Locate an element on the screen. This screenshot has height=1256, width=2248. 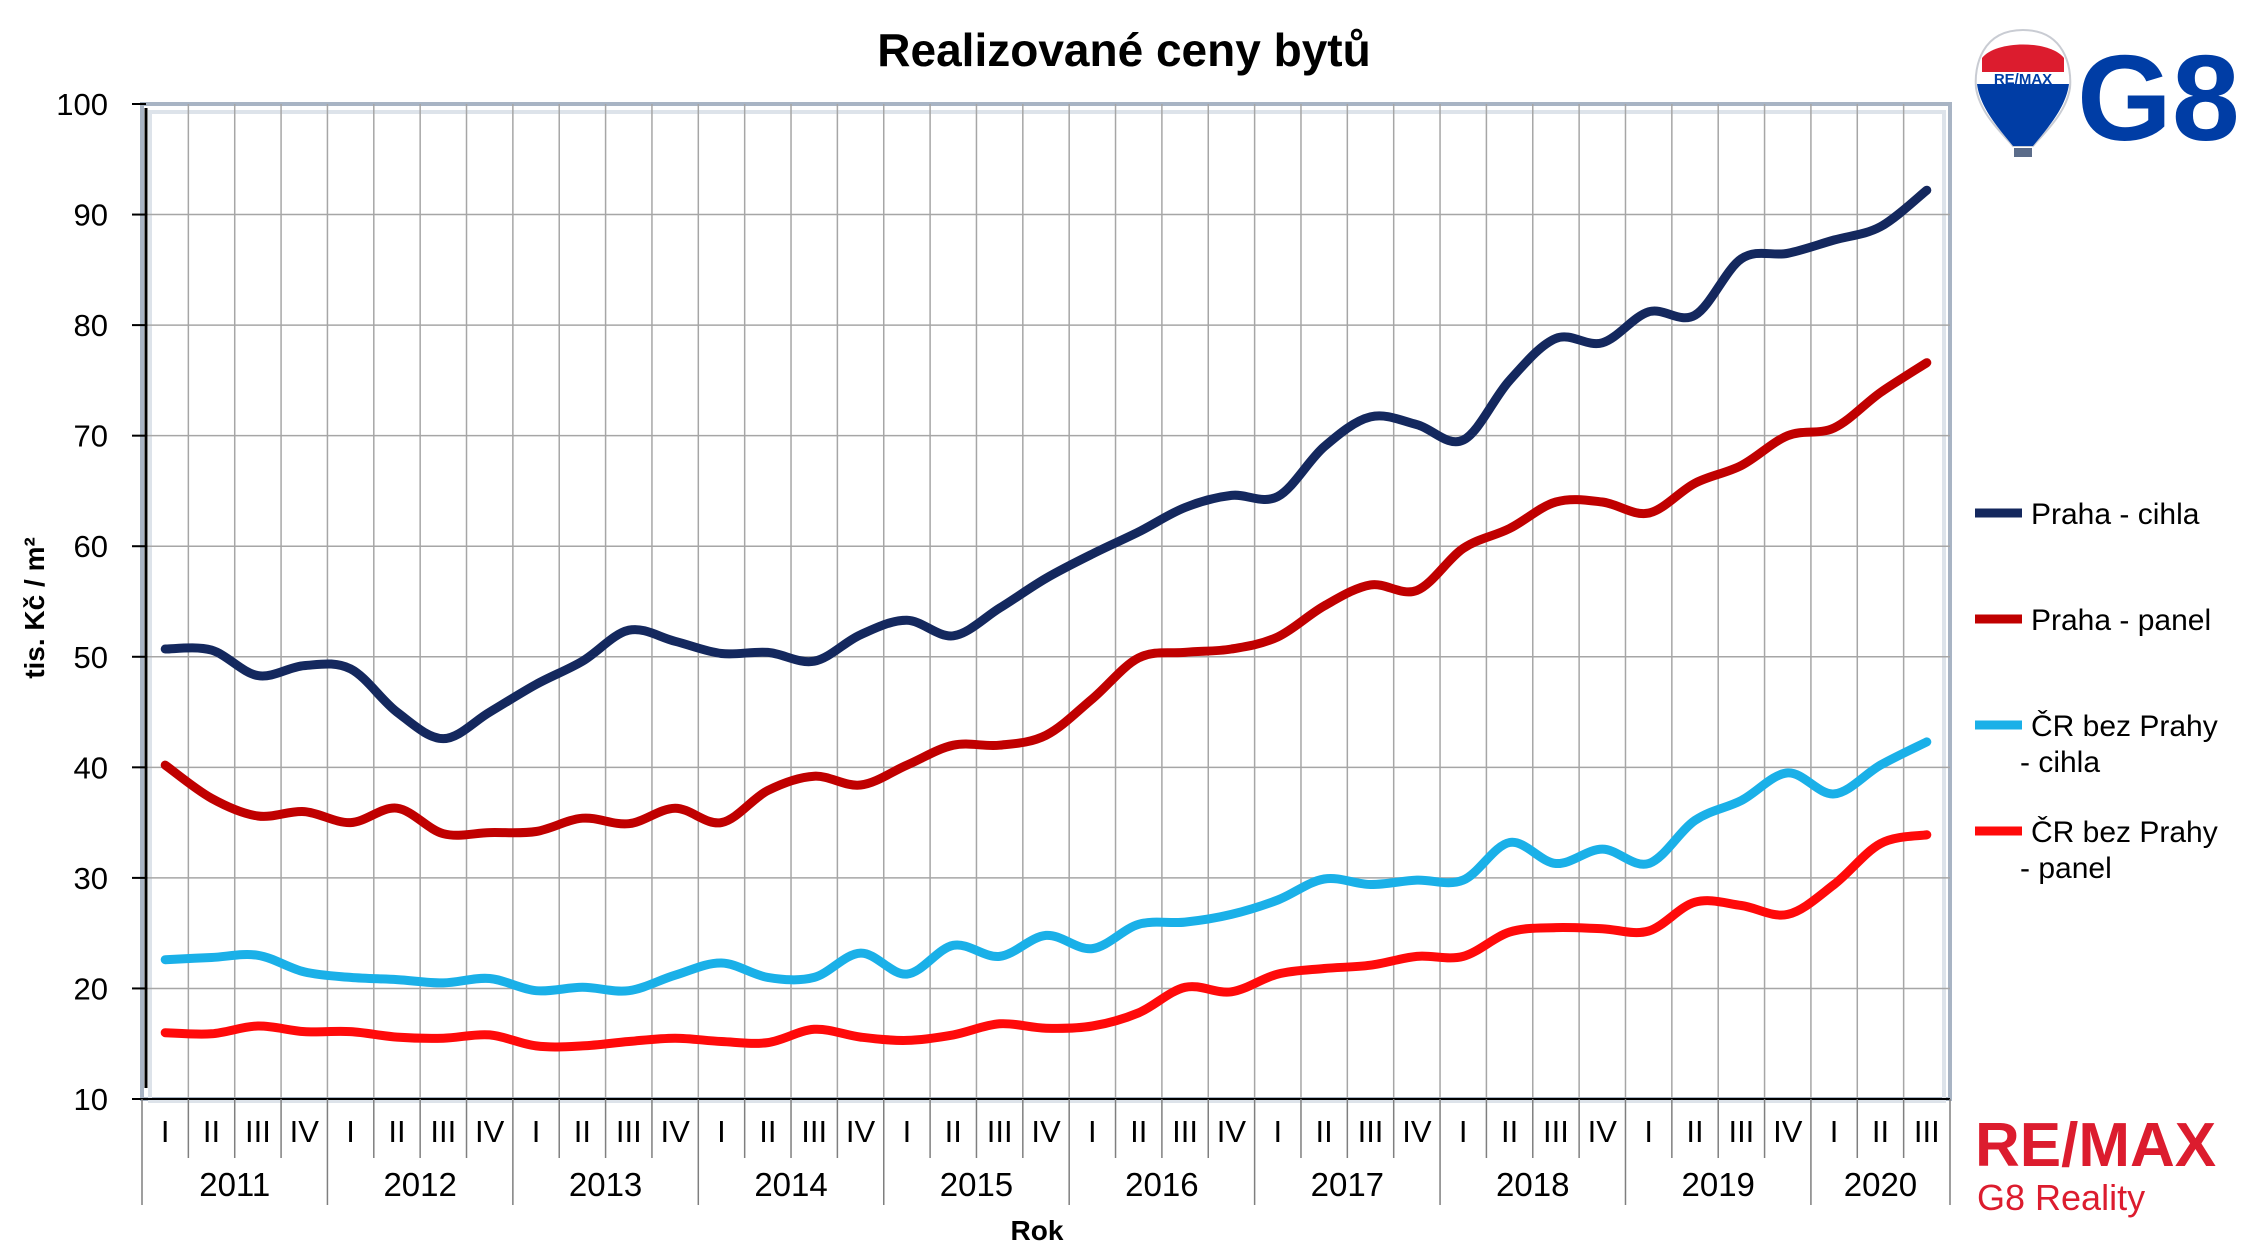
balloon-blue-band is located at coordinates (2023, 115).